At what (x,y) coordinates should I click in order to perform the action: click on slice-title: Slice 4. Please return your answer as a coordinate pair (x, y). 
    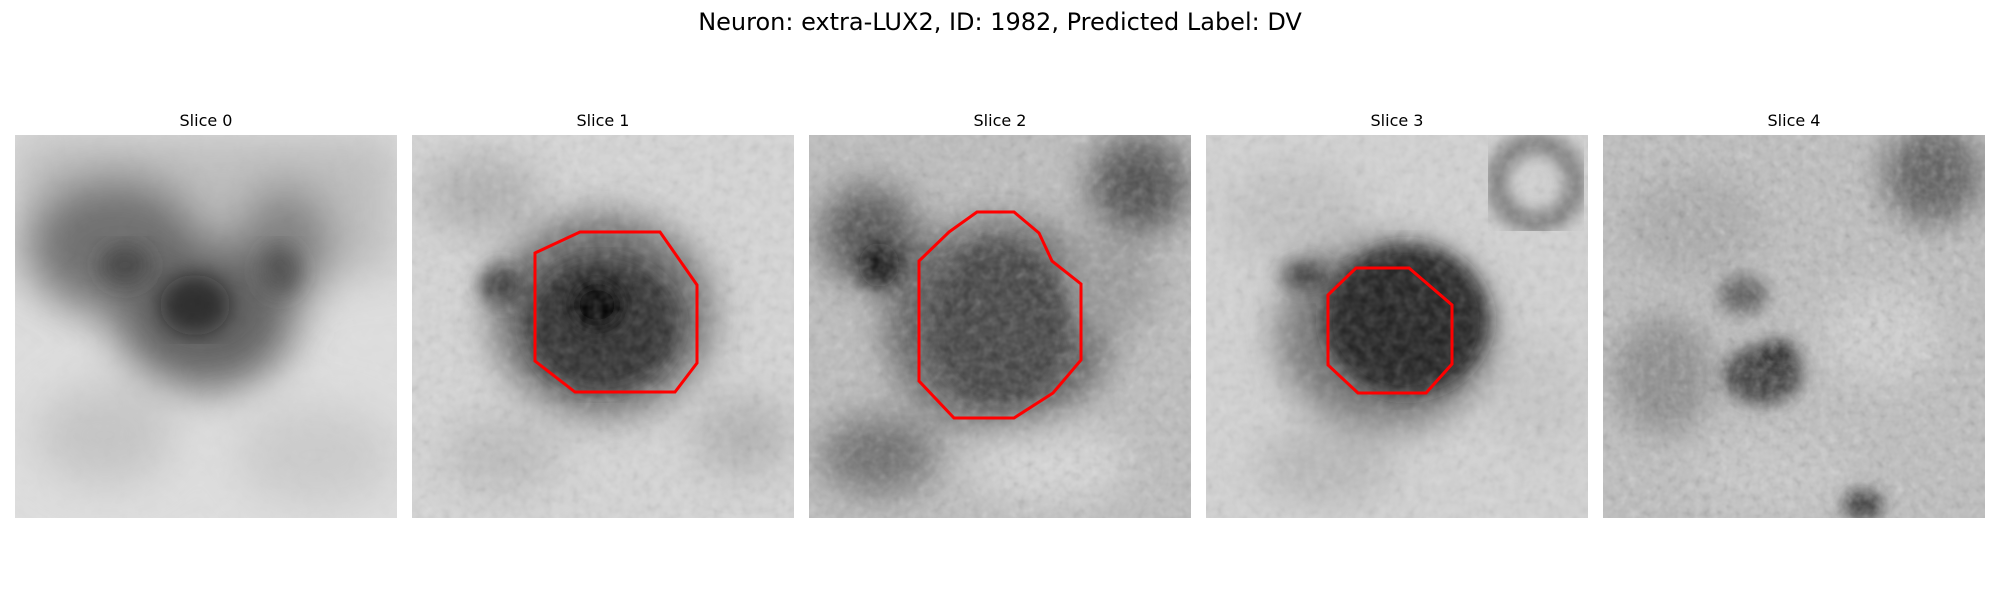
    Looking at the image, I should click on (1794, 120).